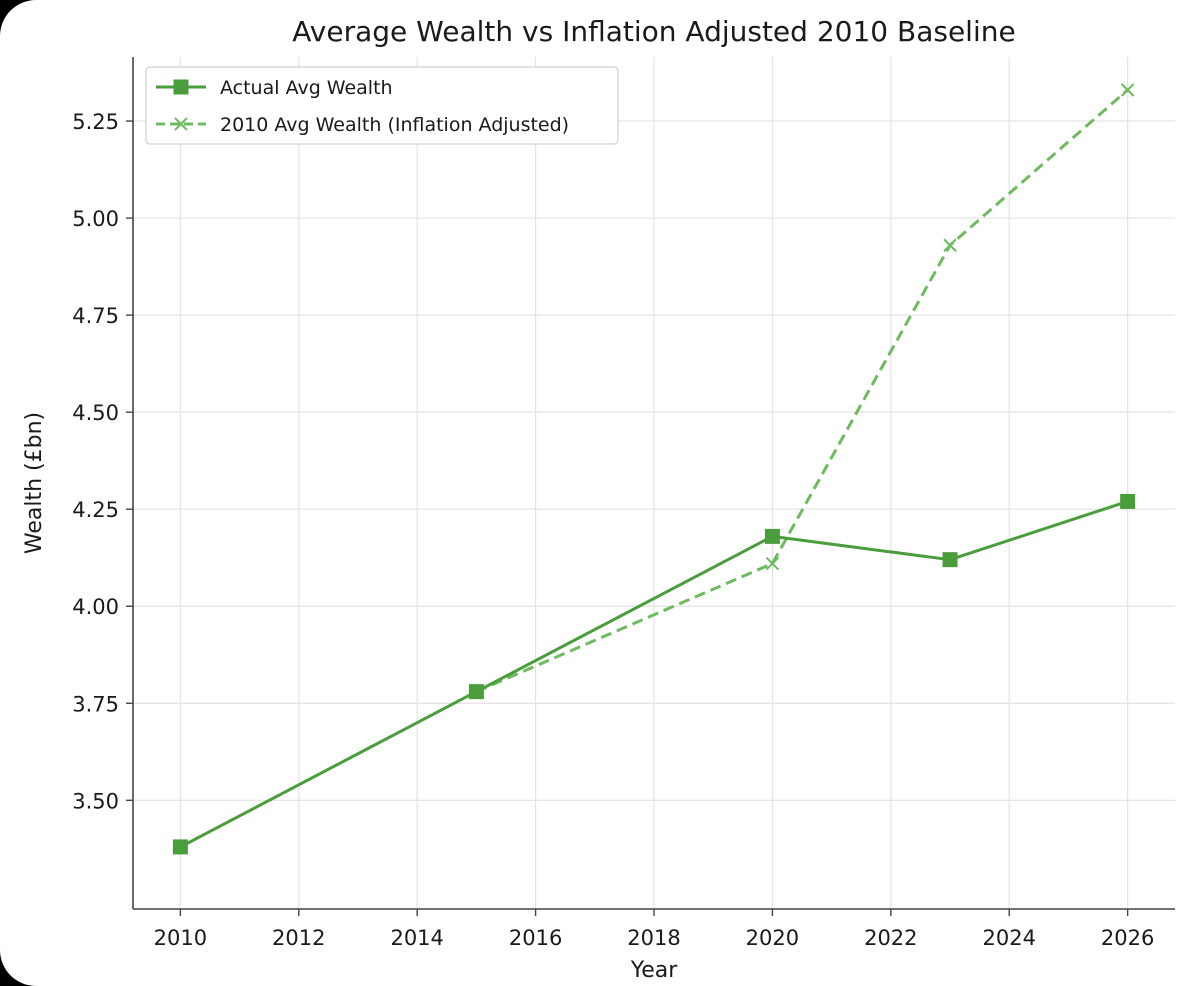 Image resolution: width=1200 pixels, height=986 pixels. I want to click on x-tick-label: 2018, so click(653, 938).